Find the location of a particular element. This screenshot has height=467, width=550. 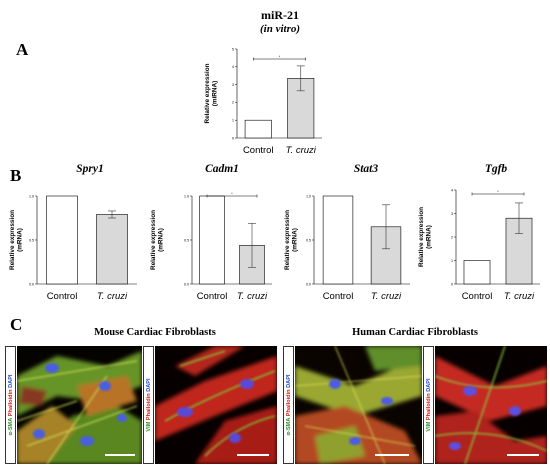

panel-c-letter: C is located at coordinates (16, 324).